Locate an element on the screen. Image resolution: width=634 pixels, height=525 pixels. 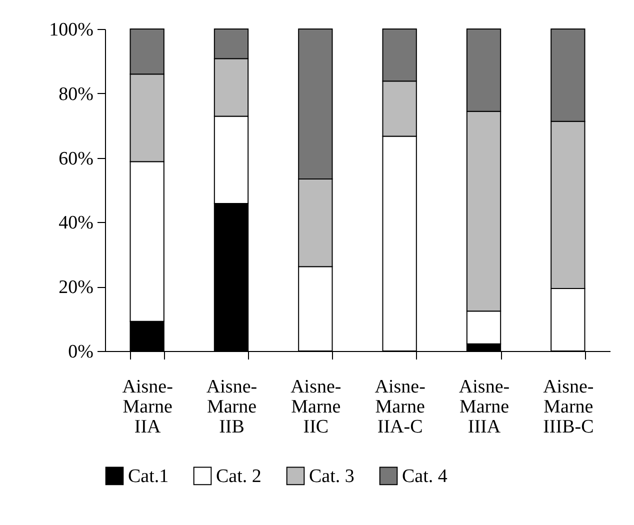
y-tick-label: 20% is located at coordinates (76, 287).